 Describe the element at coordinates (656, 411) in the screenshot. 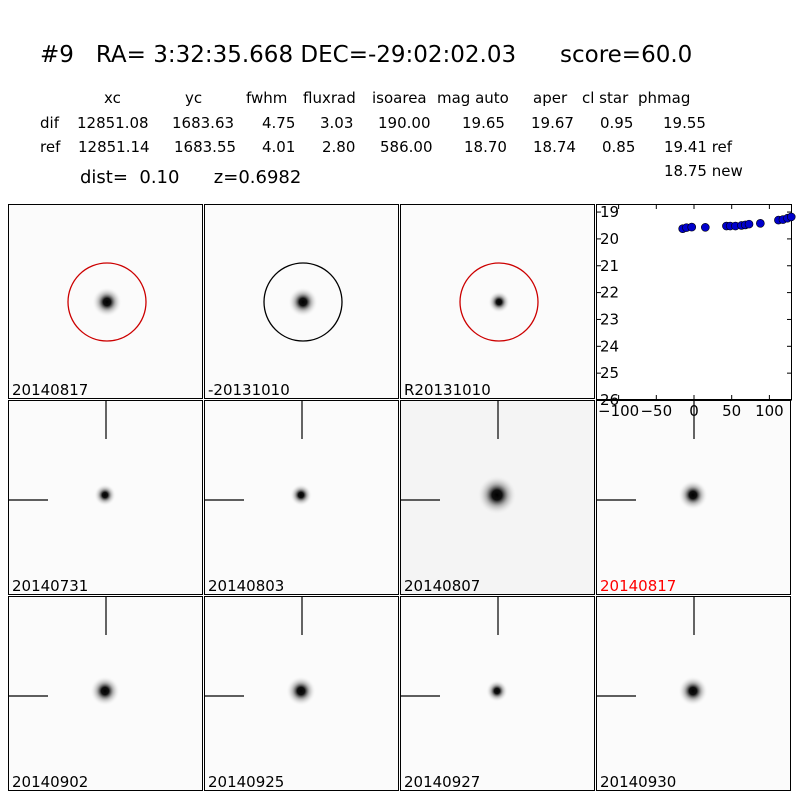

I see `x-tick-label: −50` at that location.